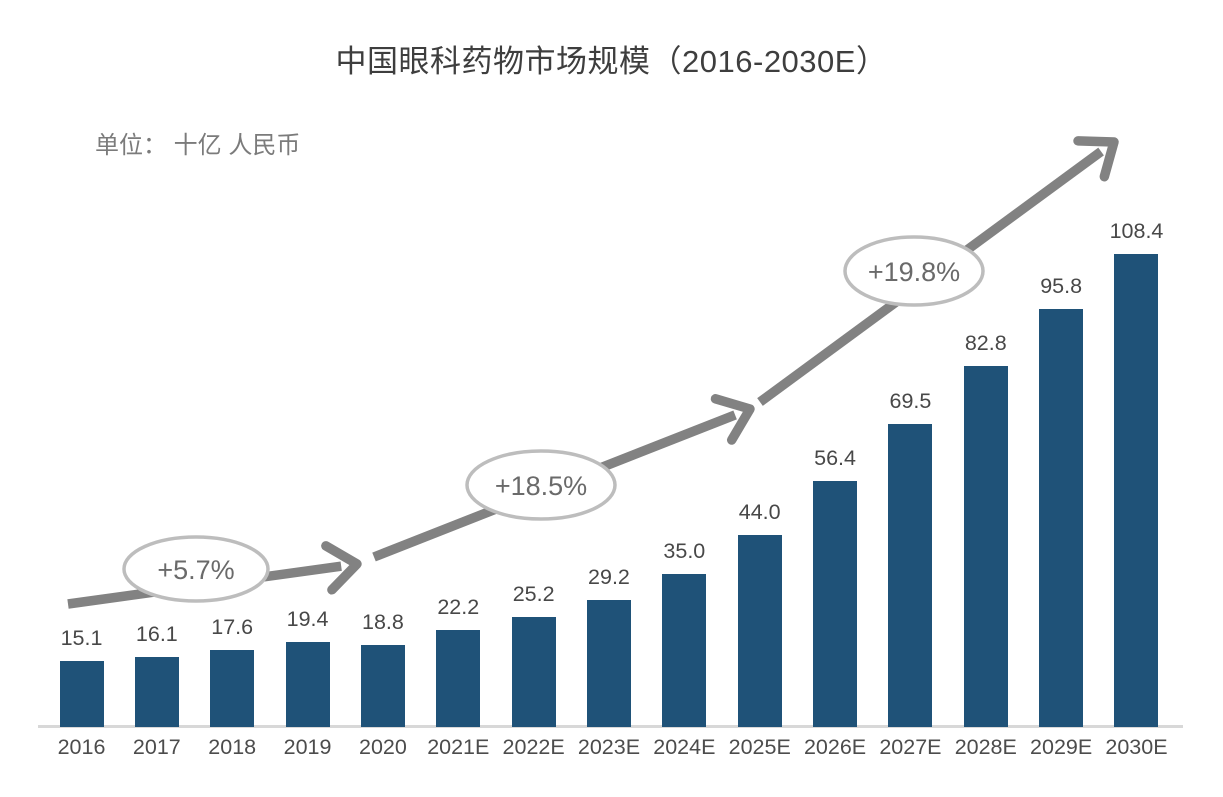 Image resolution: width=1223 pixels, height=797 pixels. Describe the element at coordinates (684, 747) in the screenshot. I see `x-axis-category-label: 2024E` at that location.